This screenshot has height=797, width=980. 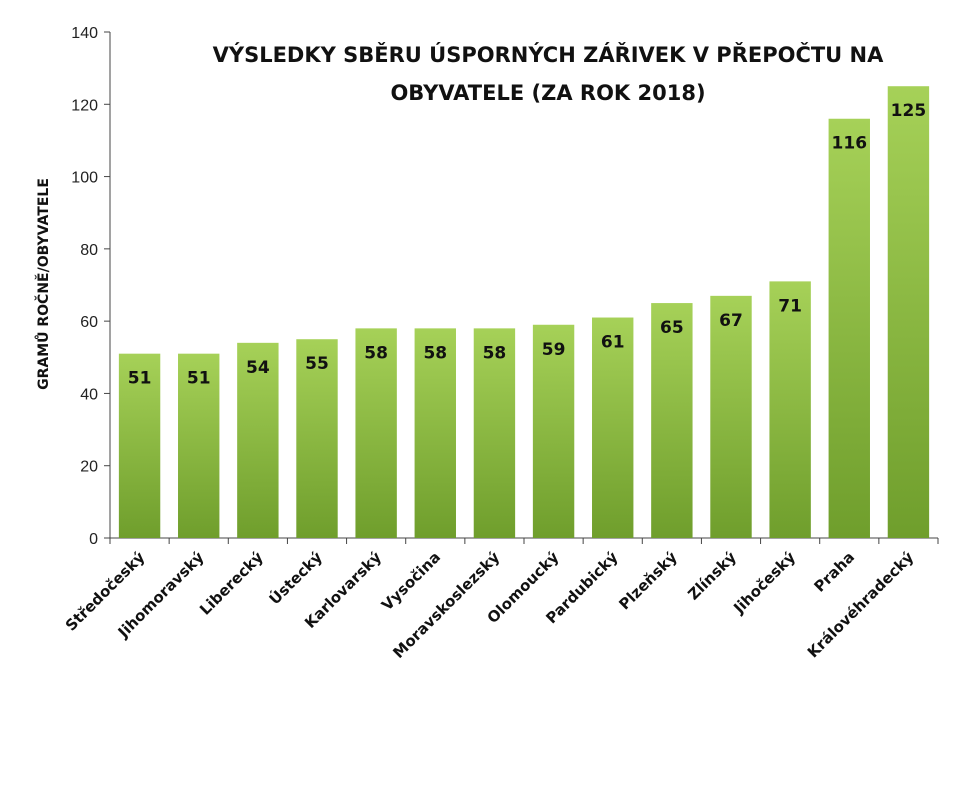 I want to click on x-tick-label-2: Liberecký, so click(x=231, y=583).